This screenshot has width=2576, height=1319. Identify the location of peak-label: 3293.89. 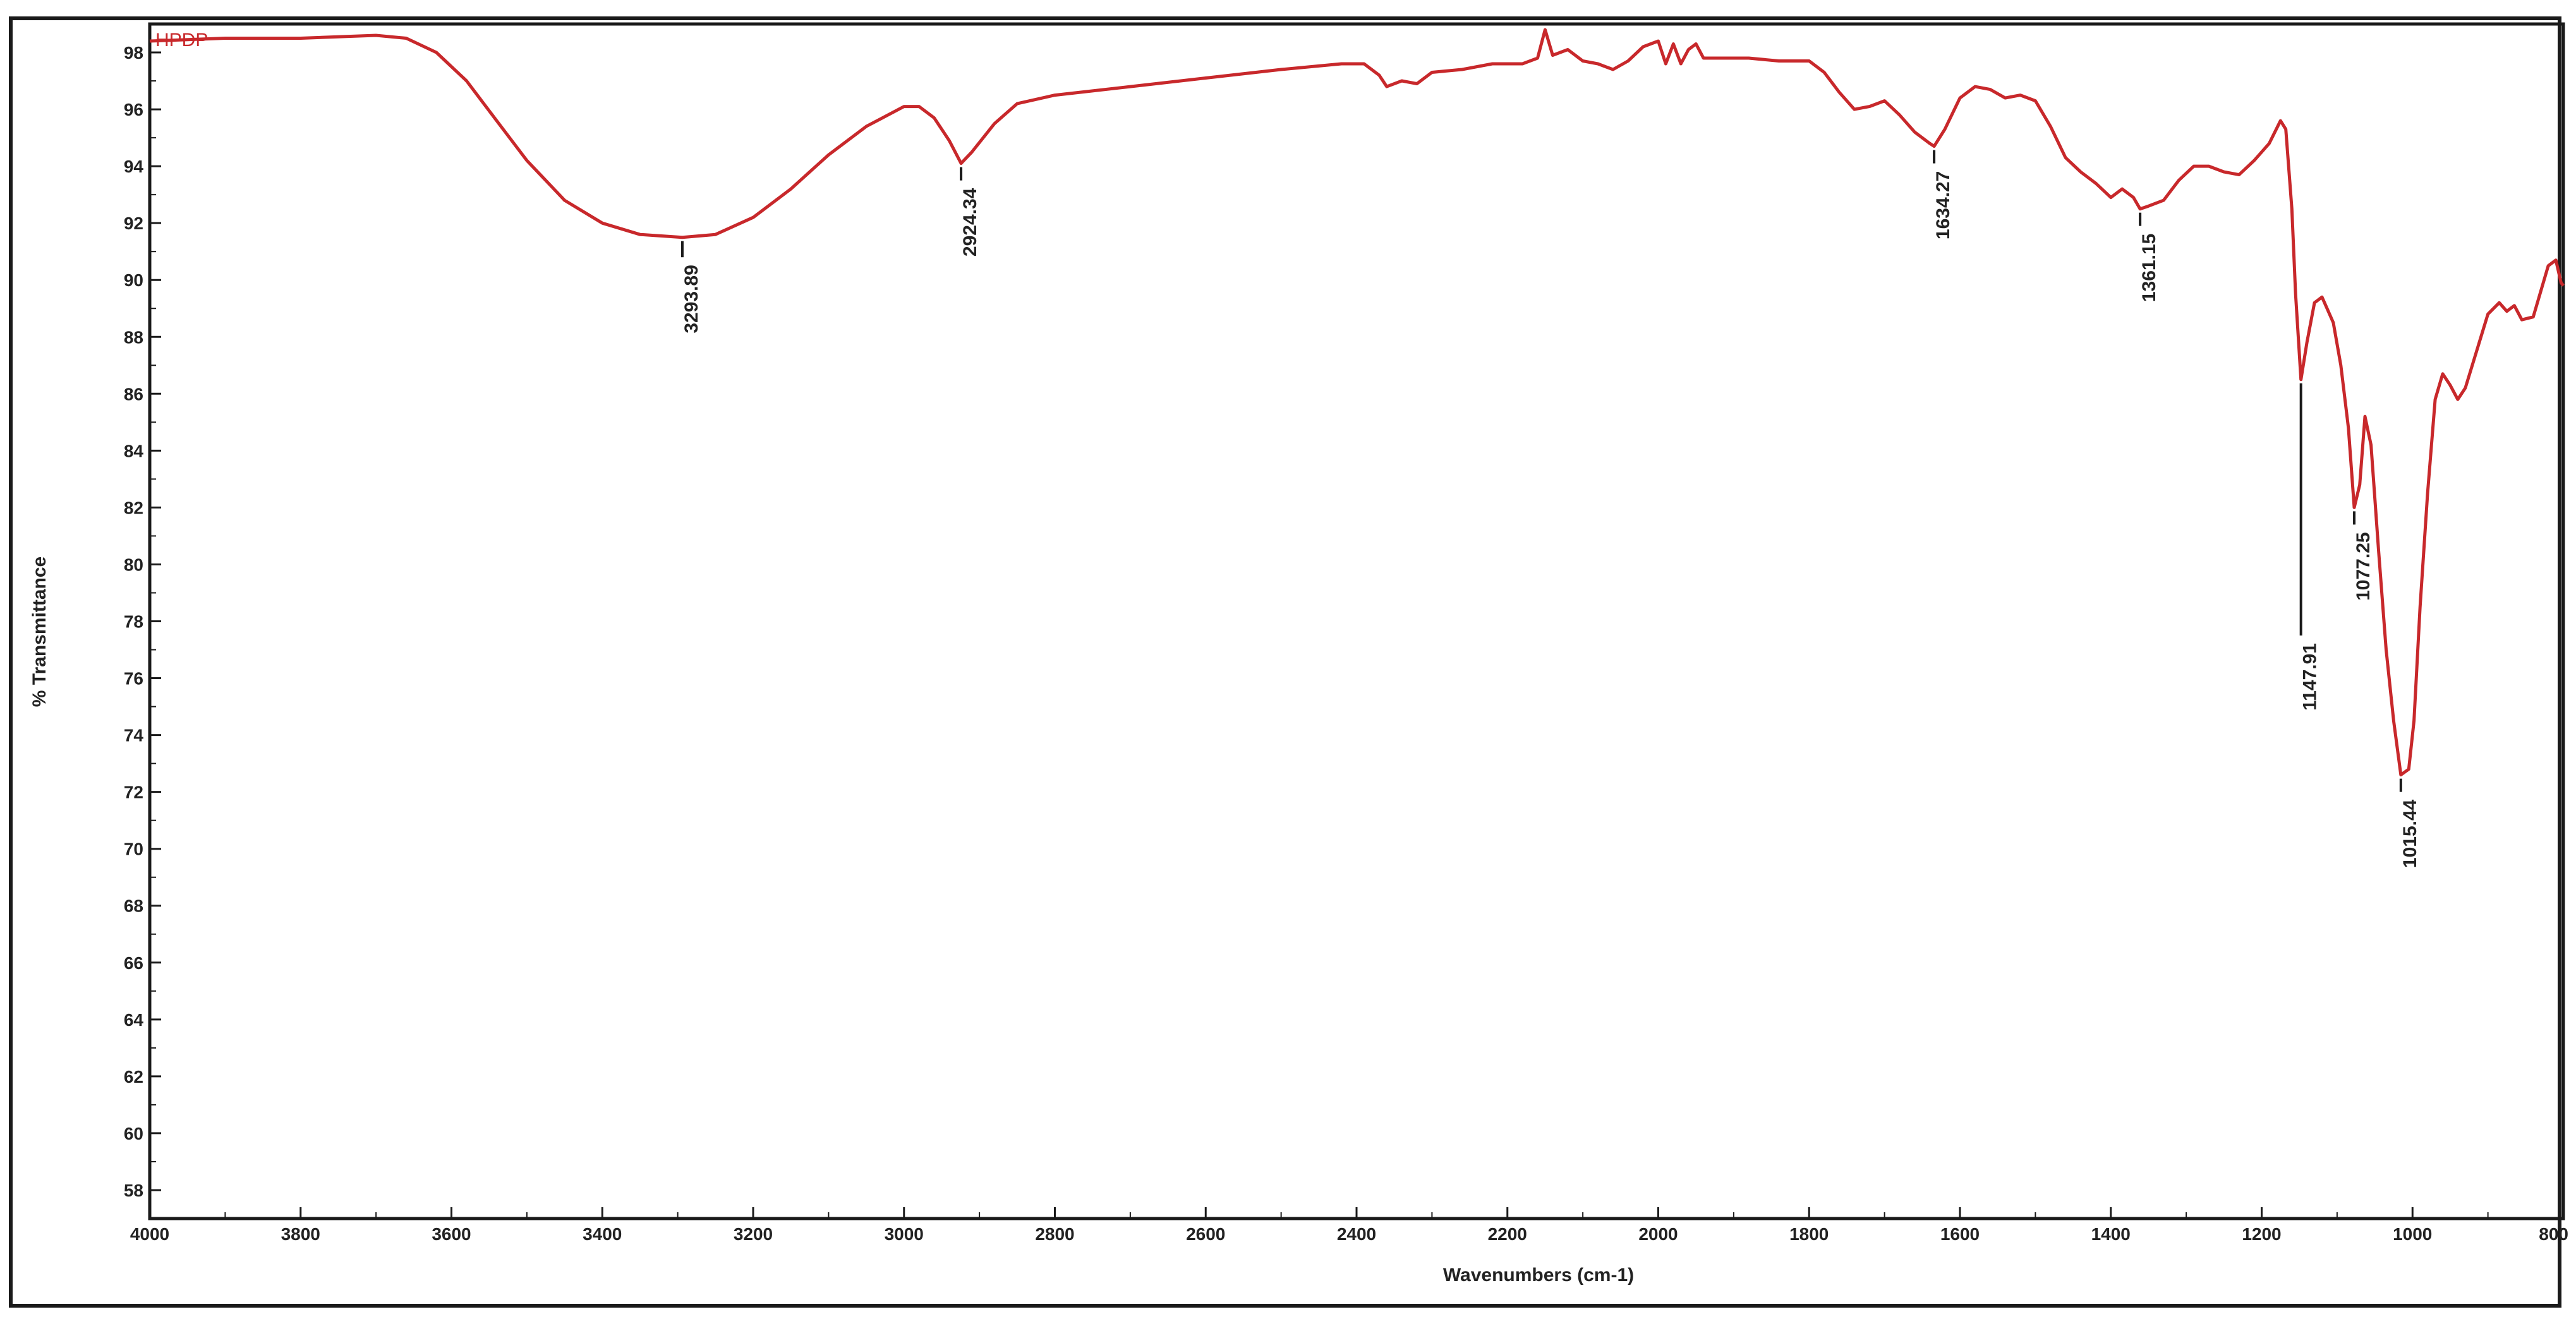
(691, 299).